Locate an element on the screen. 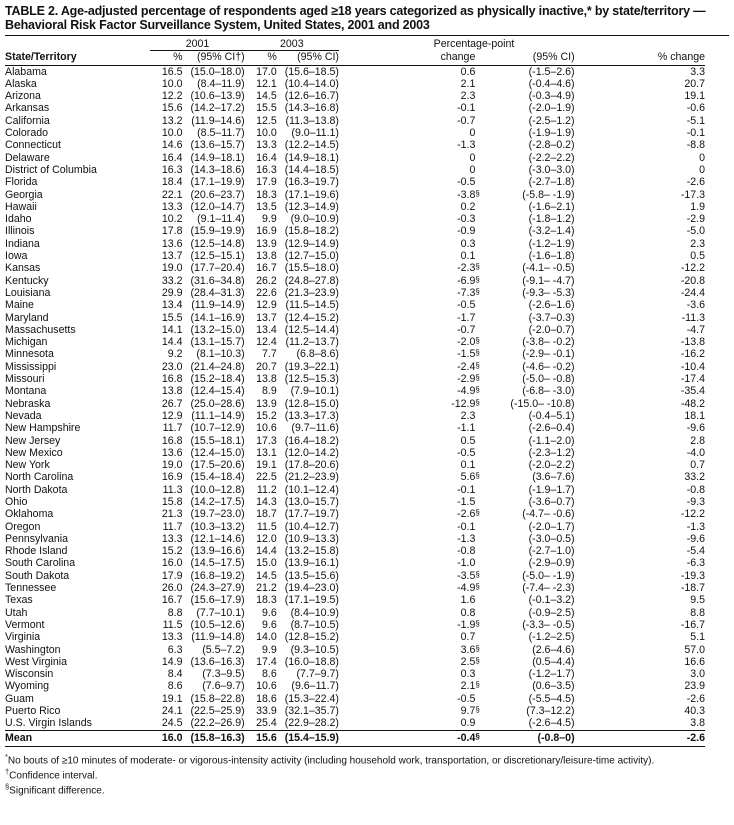 This screenshot has height=825, width=734. pct-2001: 12.9 is located at coordinates (172, 415).